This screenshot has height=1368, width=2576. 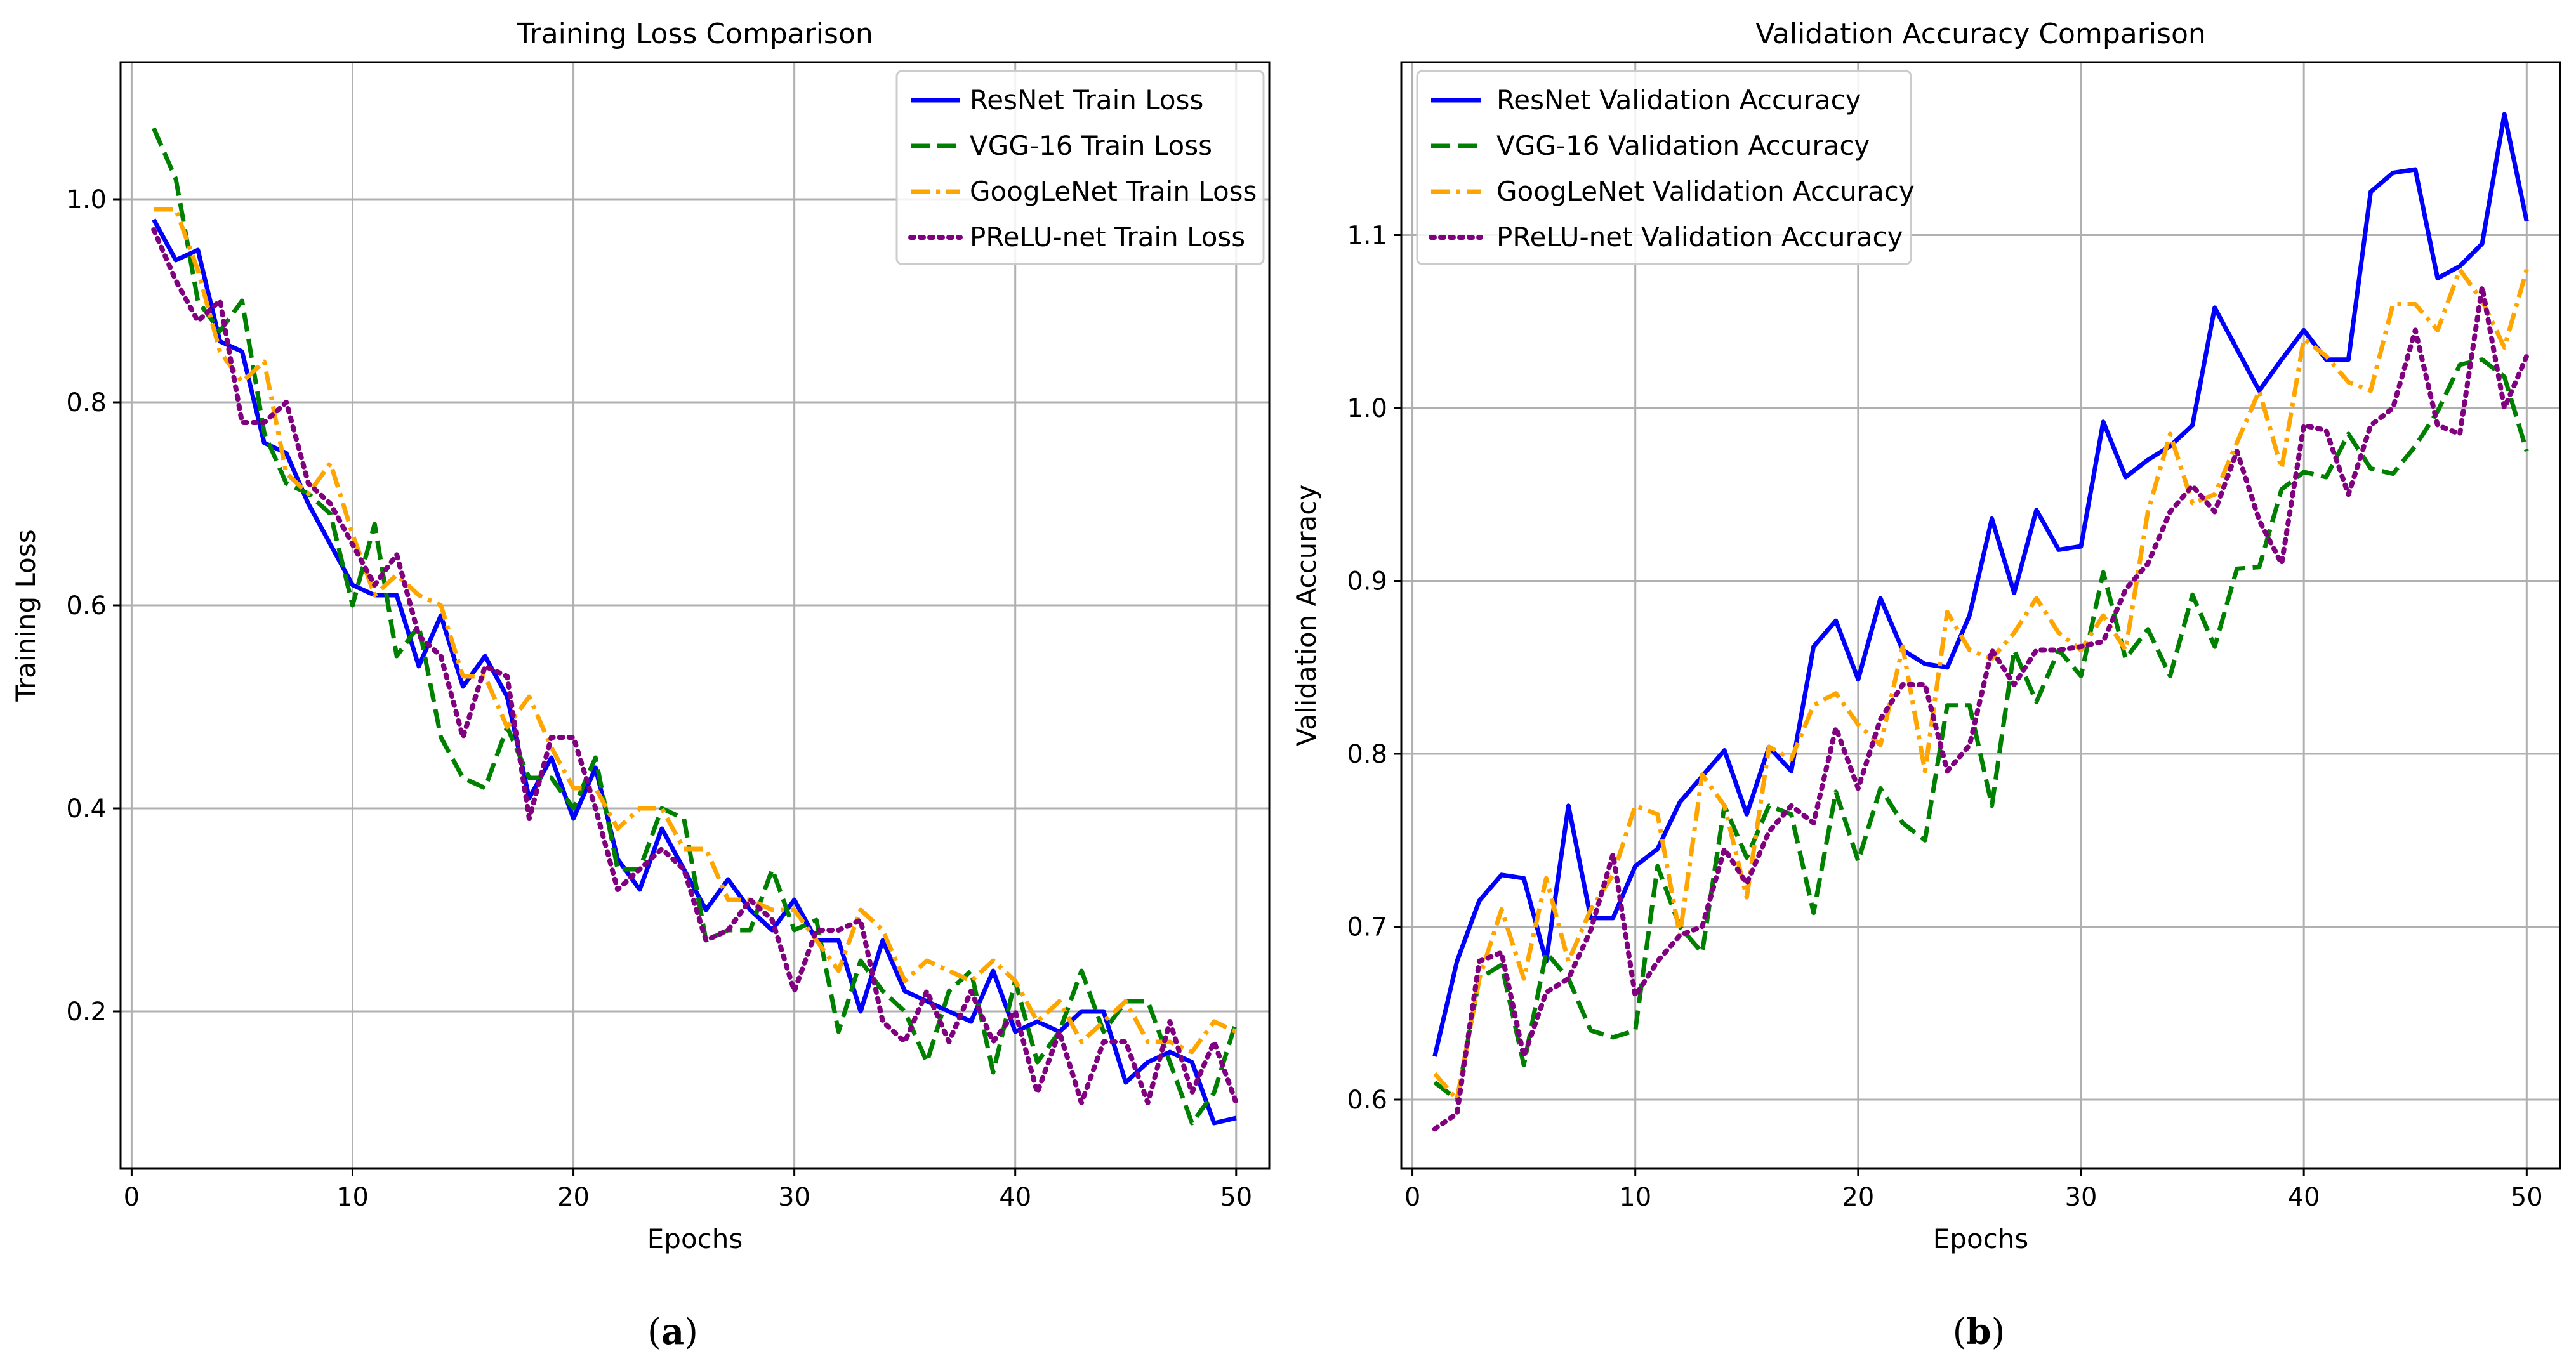 I want to click on chart-a-ylabel: Training Loss, so click(x=25, y=615).